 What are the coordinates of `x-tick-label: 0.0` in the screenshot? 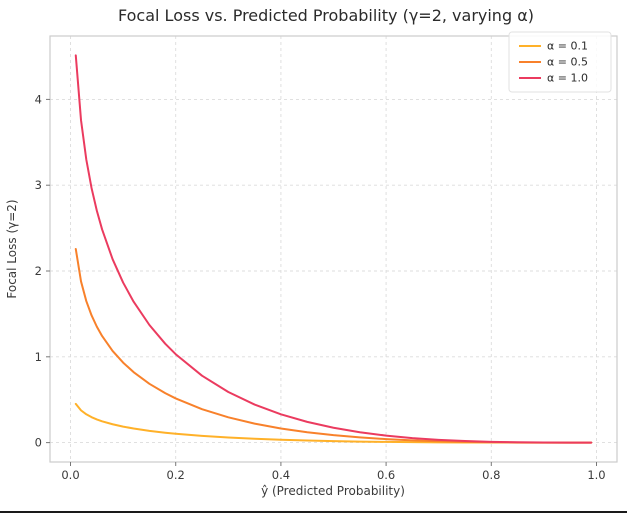 It's located at (70, 475).